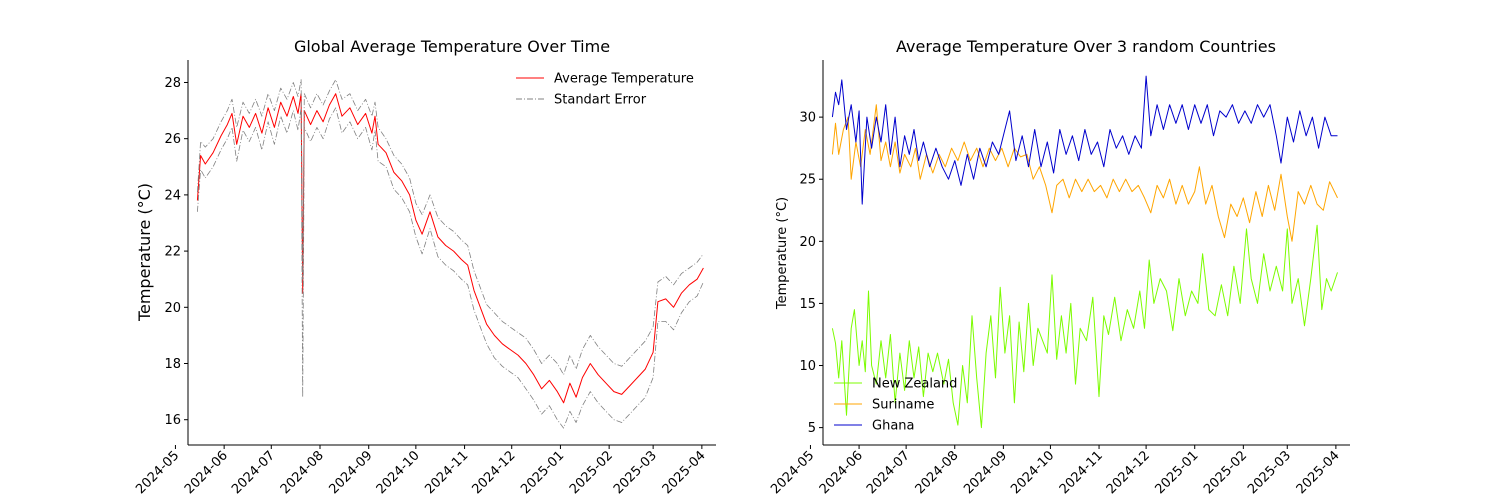 The width and height of the screenshot is (1500, 500). I want to click on y-tick-label: 15, so click(807, 304).